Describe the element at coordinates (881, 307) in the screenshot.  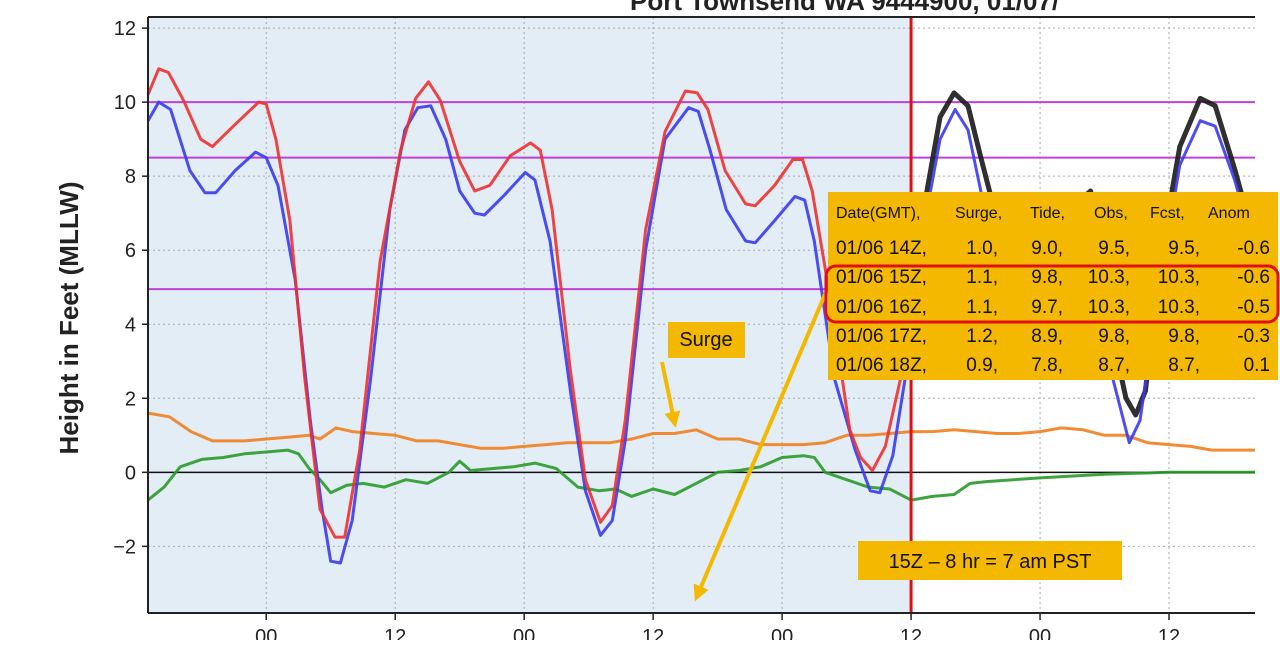
I see `table-cell: 01/06 16Z,` at that location.